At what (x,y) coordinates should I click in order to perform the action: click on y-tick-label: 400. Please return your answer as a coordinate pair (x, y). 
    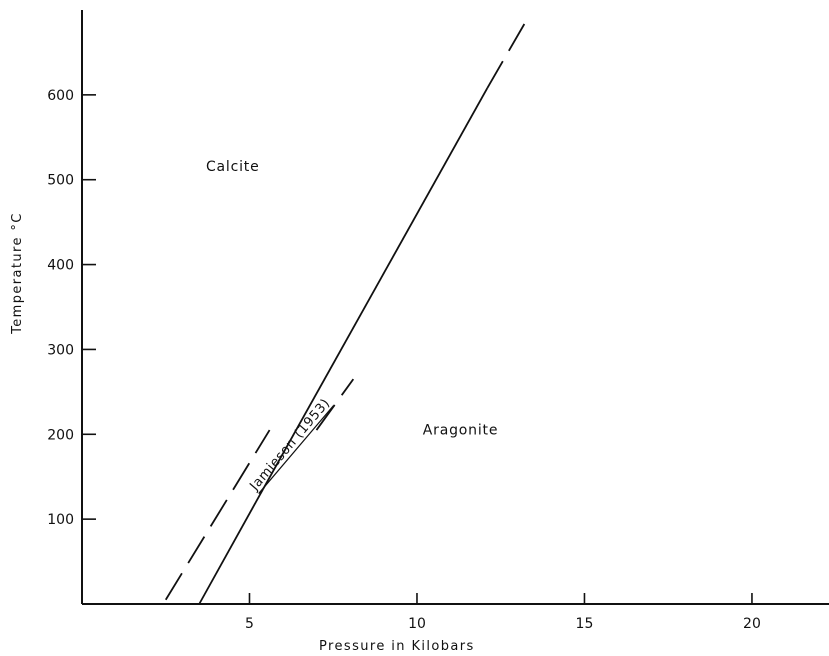
    Looking at the image, I should click on (60, 266).